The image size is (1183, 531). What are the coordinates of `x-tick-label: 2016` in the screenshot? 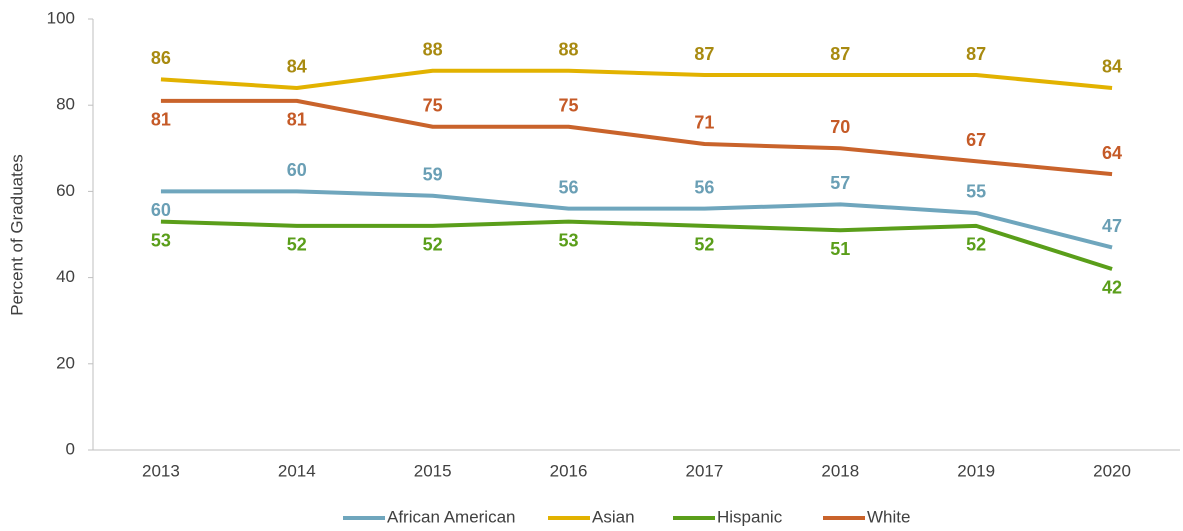 It's located at (569, 470).